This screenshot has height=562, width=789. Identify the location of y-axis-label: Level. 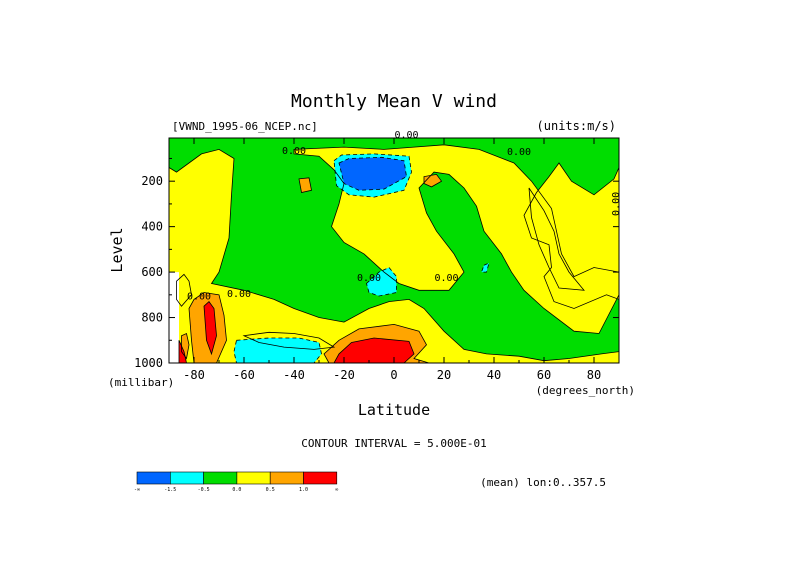
(117, 249).